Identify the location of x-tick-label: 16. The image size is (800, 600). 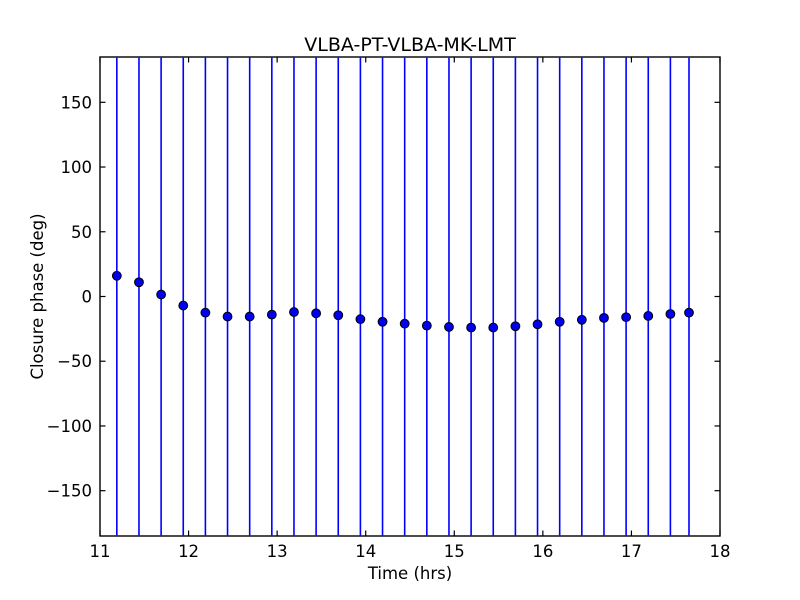
(542, 551).